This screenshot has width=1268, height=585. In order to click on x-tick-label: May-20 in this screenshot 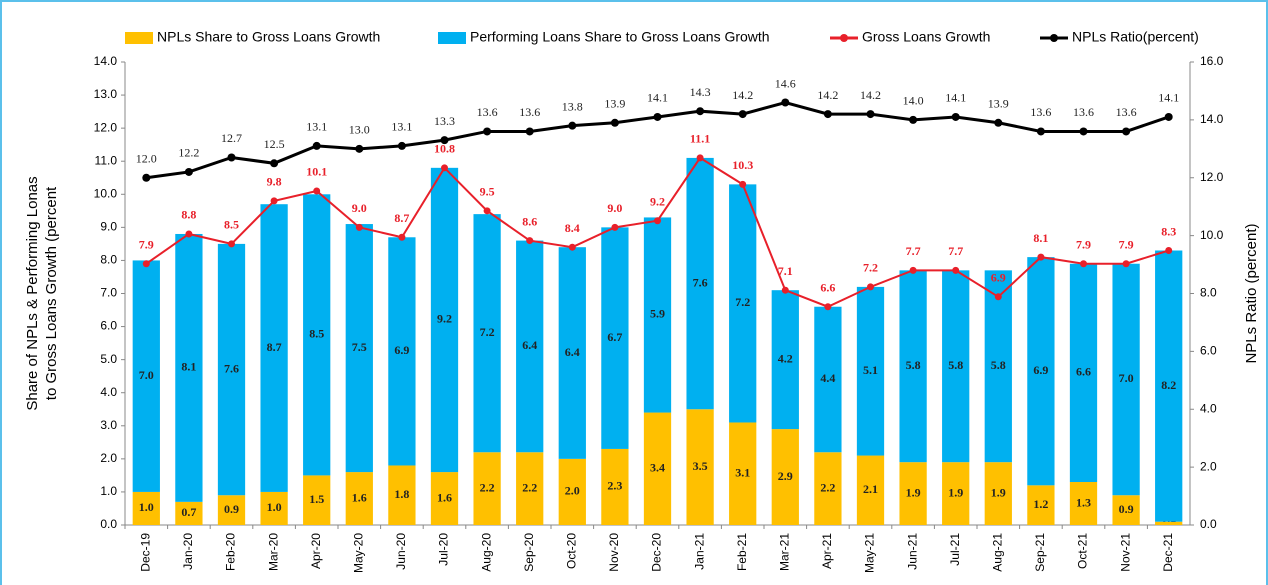, I will do `click(358, 553)`.